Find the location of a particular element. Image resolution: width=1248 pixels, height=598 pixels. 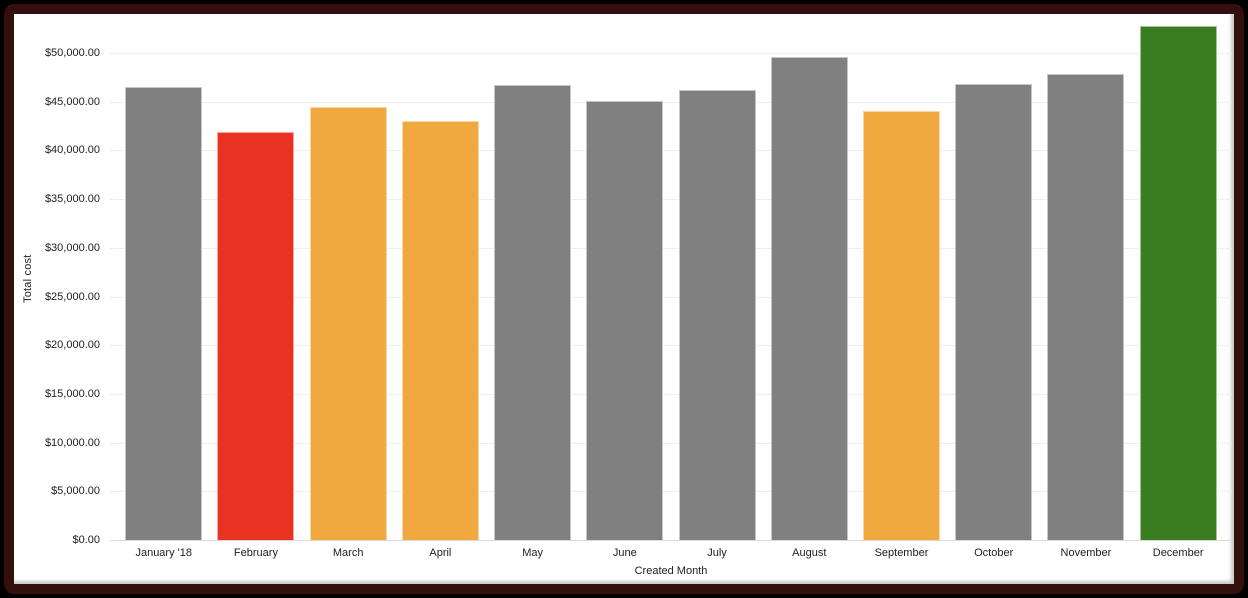

x-tick-label-february: February is located at coordinates (255, 553).